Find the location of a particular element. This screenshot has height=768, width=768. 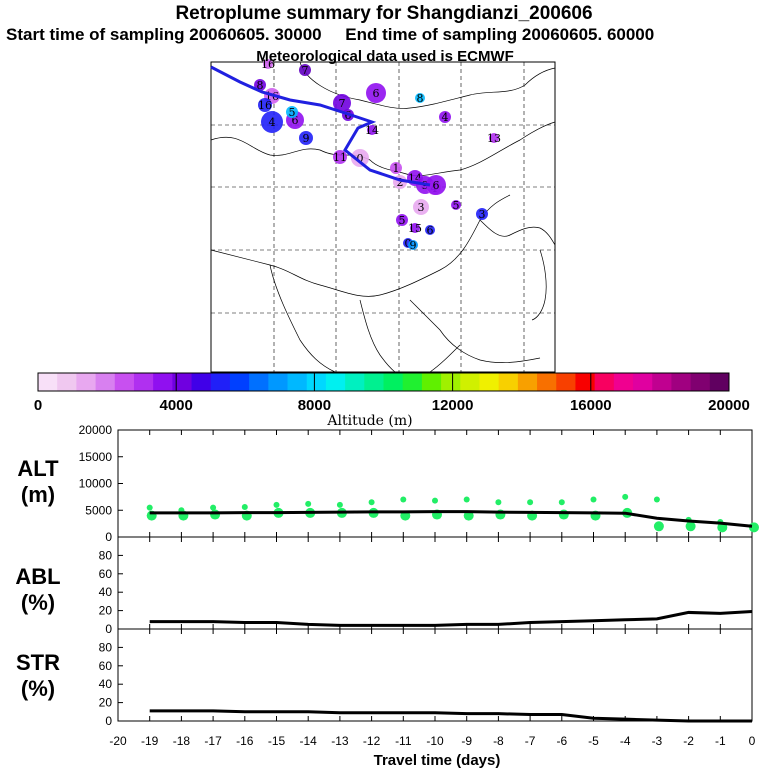

abl-y-tick-label: 0 is located at coordinates (108, 629).